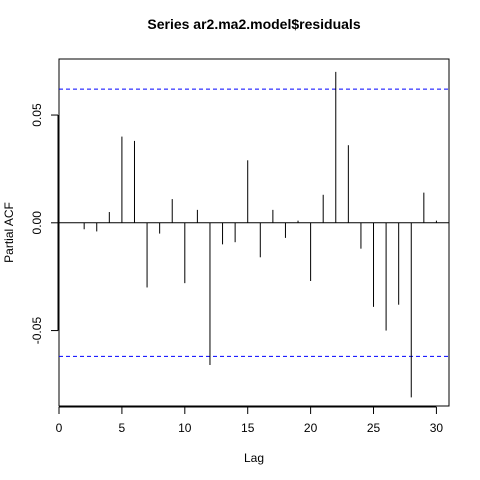  Describe the element at coordinates (311, 428) in the screenshot. I see `x-tick-label: 20` at that location.